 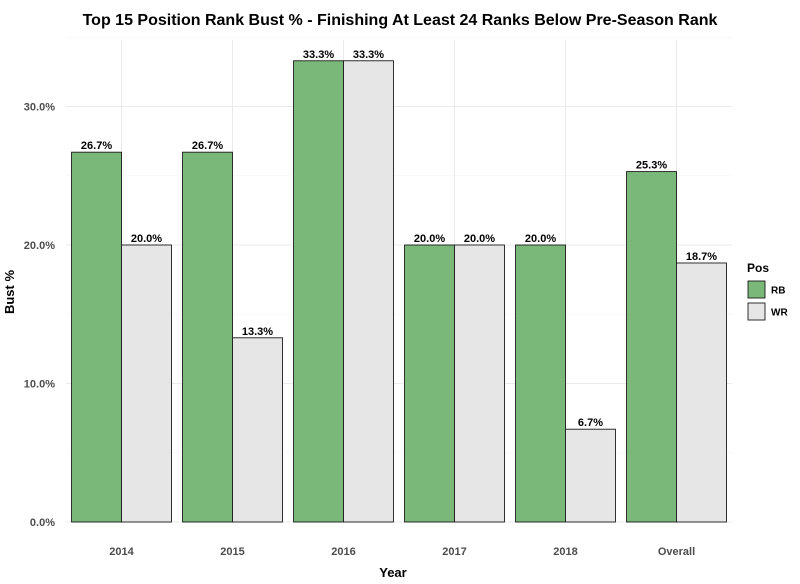 What do you see at coordinates (758, 268) in the screenshot?
I see `legend-title: Pos` at bounding box center [758, 268].